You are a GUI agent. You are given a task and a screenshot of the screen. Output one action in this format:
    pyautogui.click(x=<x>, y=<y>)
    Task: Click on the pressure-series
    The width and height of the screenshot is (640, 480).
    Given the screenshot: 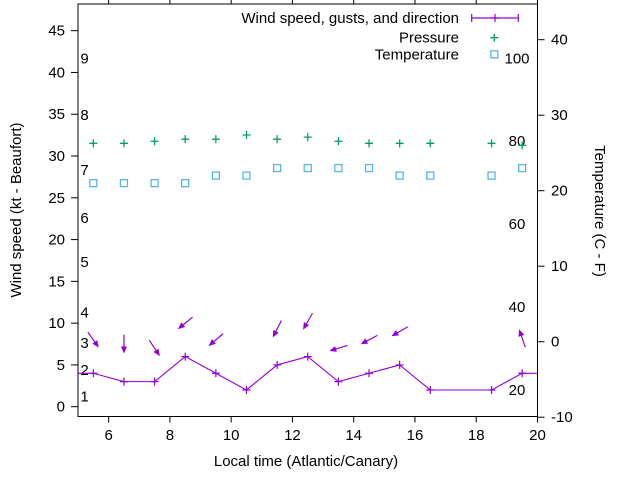 What is the action you would take?
    pyautogui.click(x=308, y=140)
    